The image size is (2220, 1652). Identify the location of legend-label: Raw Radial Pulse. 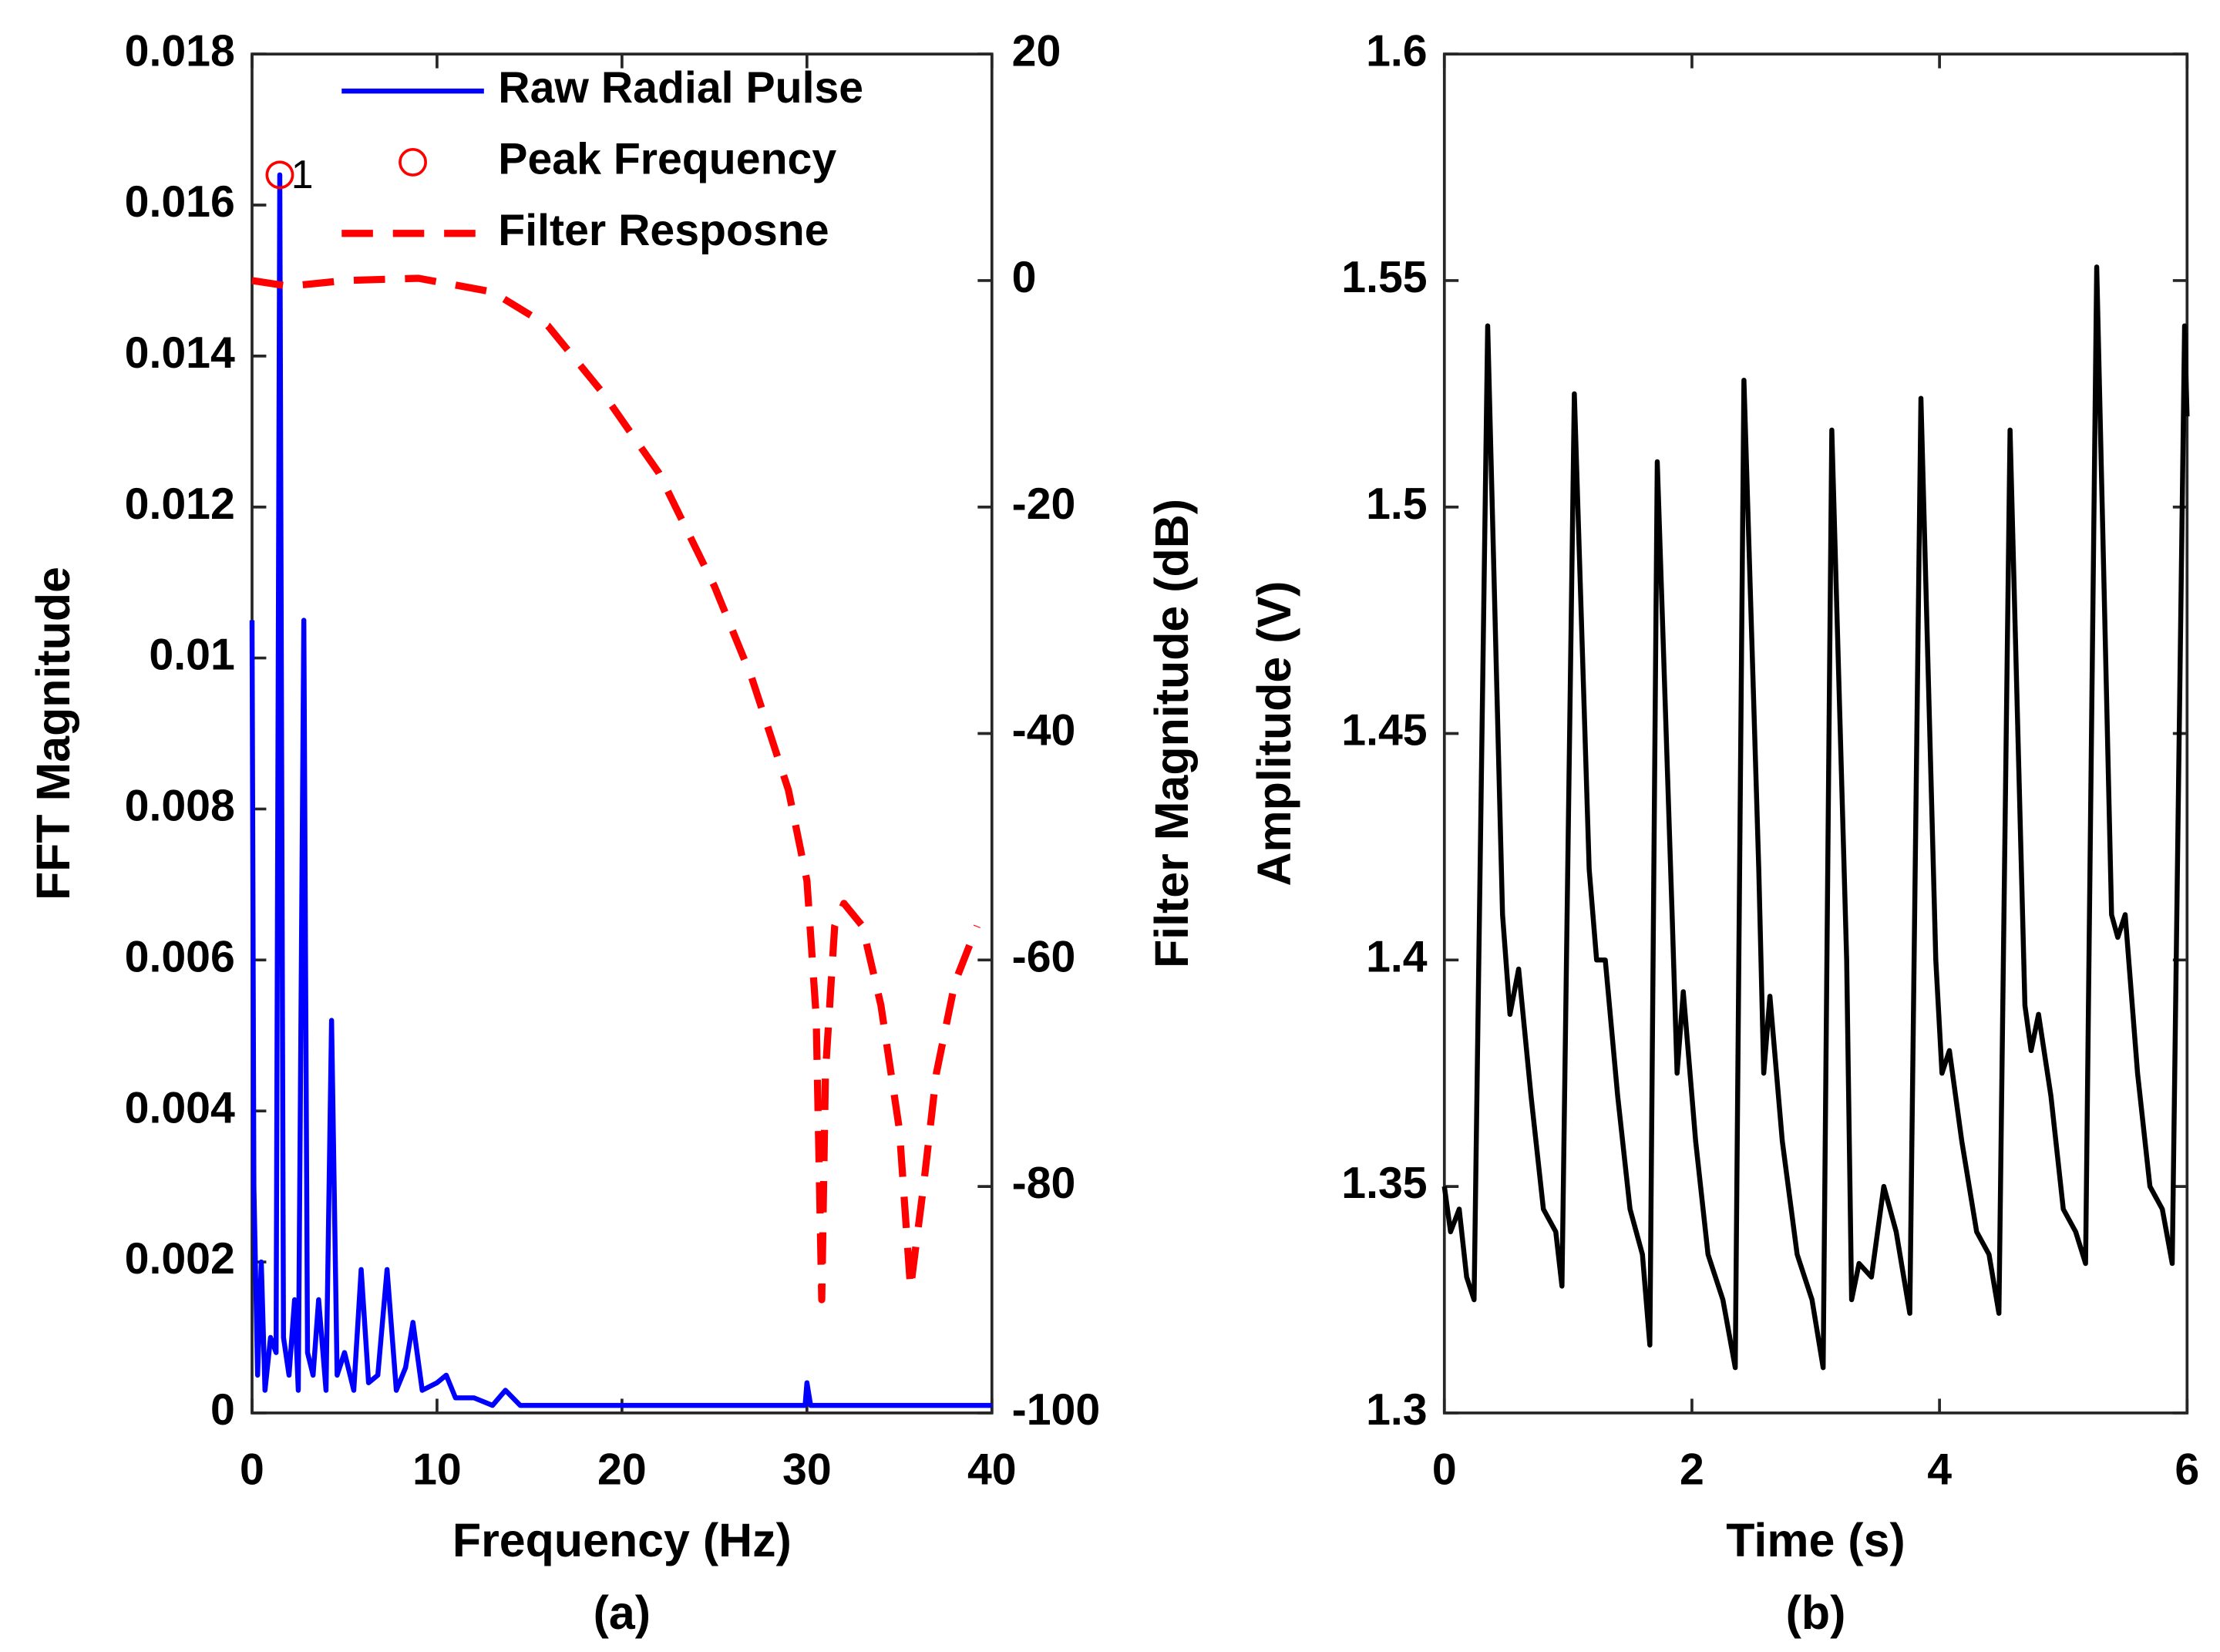
(680, 88).